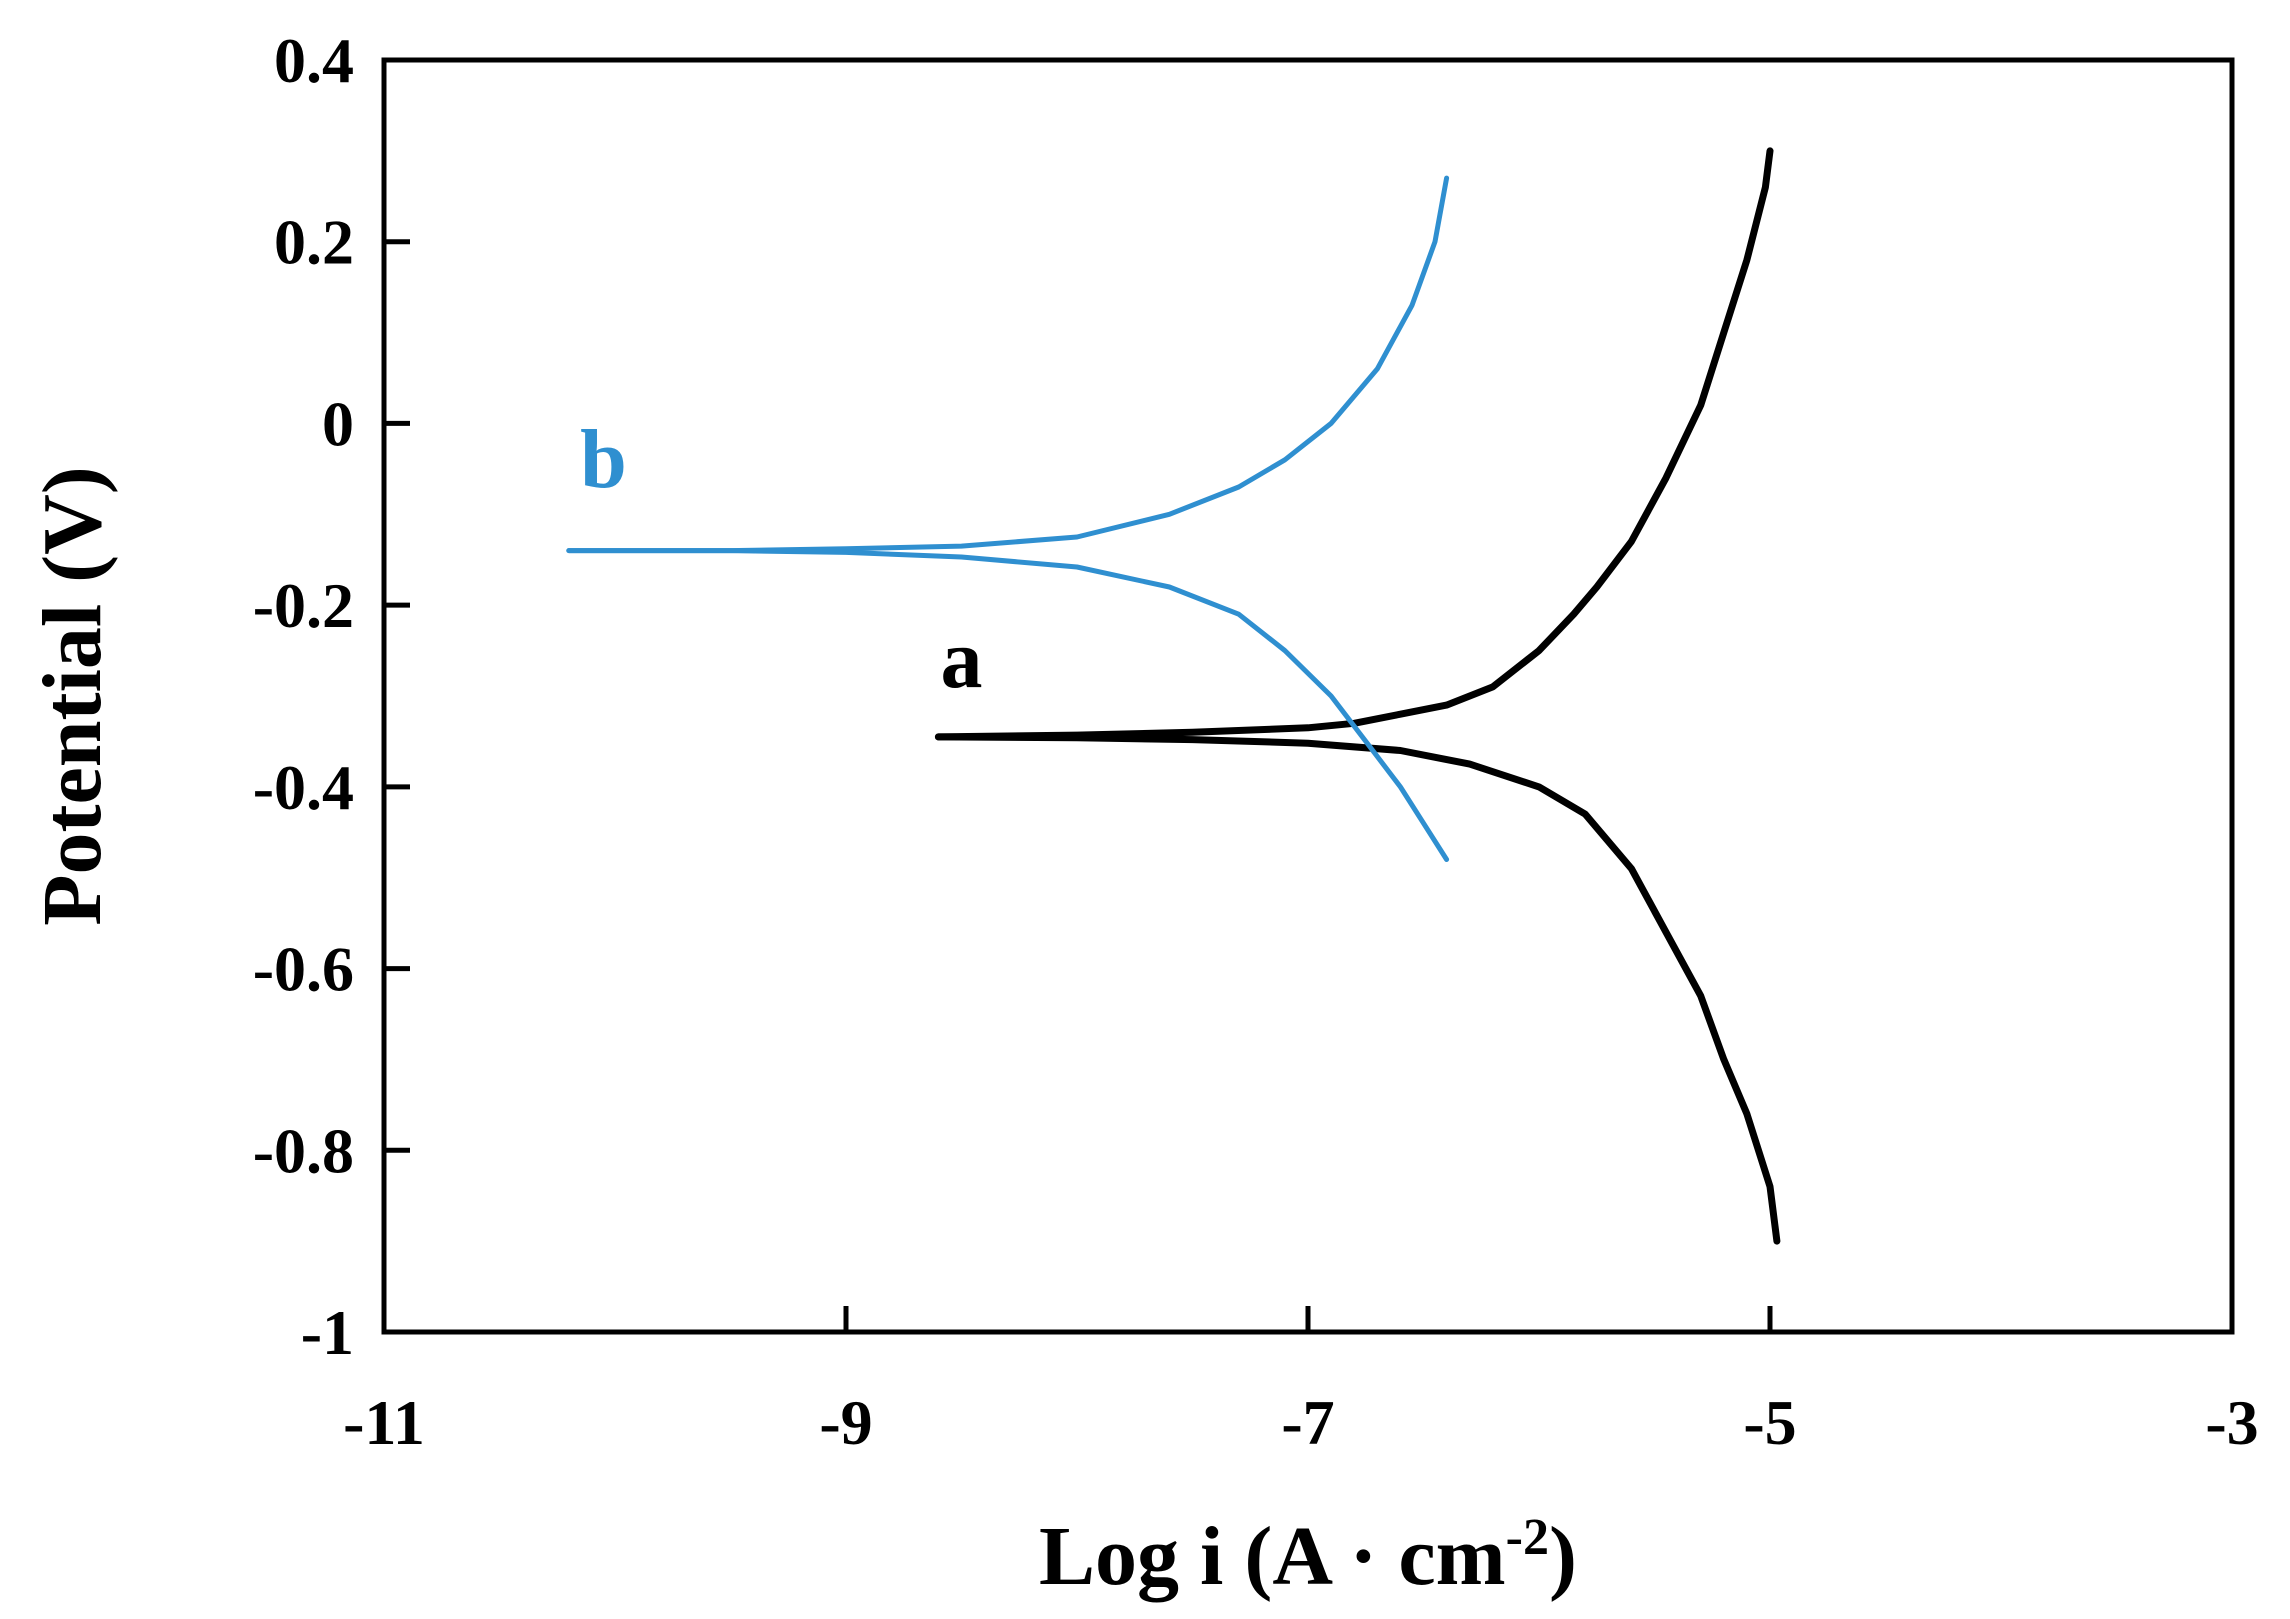  I want to click on y-tick-label: -0.6, so click(303, 969).